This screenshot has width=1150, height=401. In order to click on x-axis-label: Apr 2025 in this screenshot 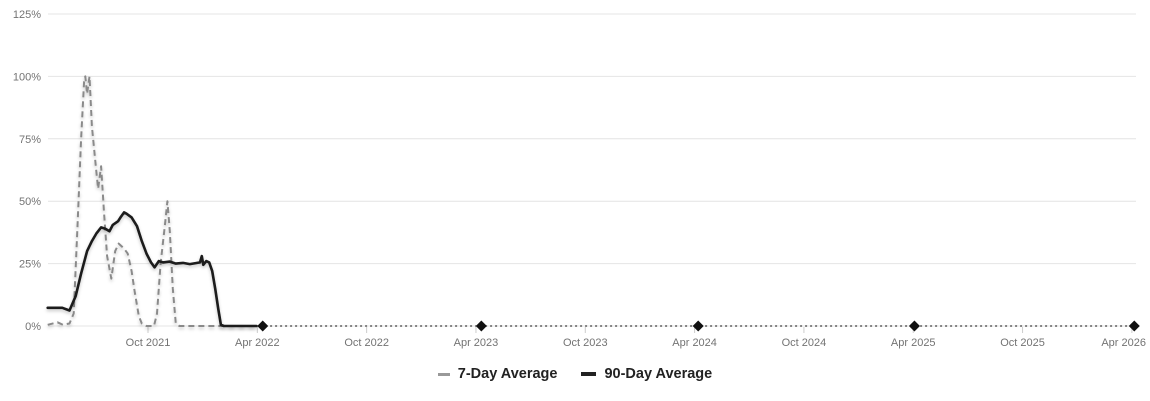, I will do `click(913, 343)`.